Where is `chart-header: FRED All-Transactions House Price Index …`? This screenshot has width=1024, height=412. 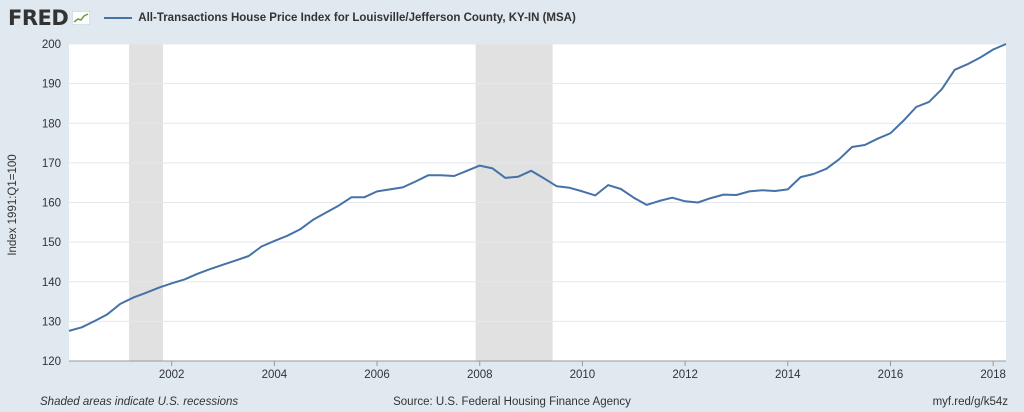 chart-header: FRED All-Transactions House Price Index … is located at coordinates (292, 18).